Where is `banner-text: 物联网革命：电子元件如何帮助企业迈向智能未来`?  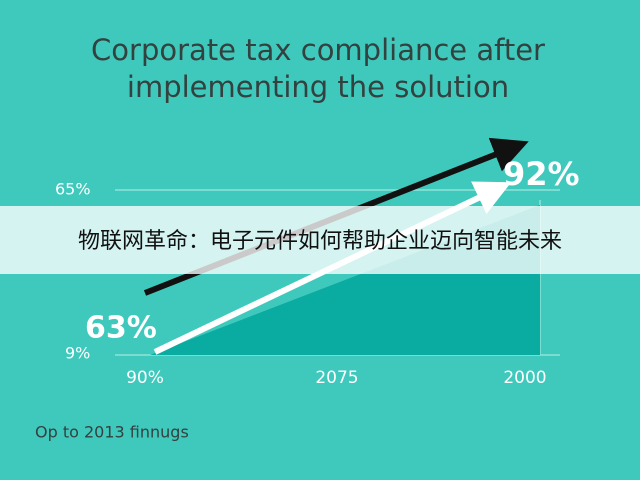
banner-text: 物联网革命：电子元件如何帮助企业迈向智能未来 is located at coordinates (320, 241).